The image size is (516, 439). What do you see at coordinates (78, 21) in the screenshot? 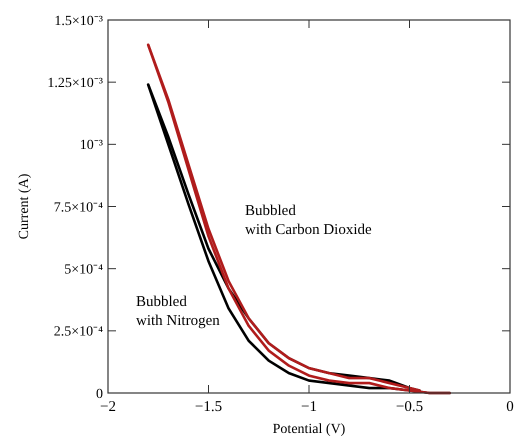
I see `y-tick-label: 1.5×10⁻³` at bounding box center [78, 21].